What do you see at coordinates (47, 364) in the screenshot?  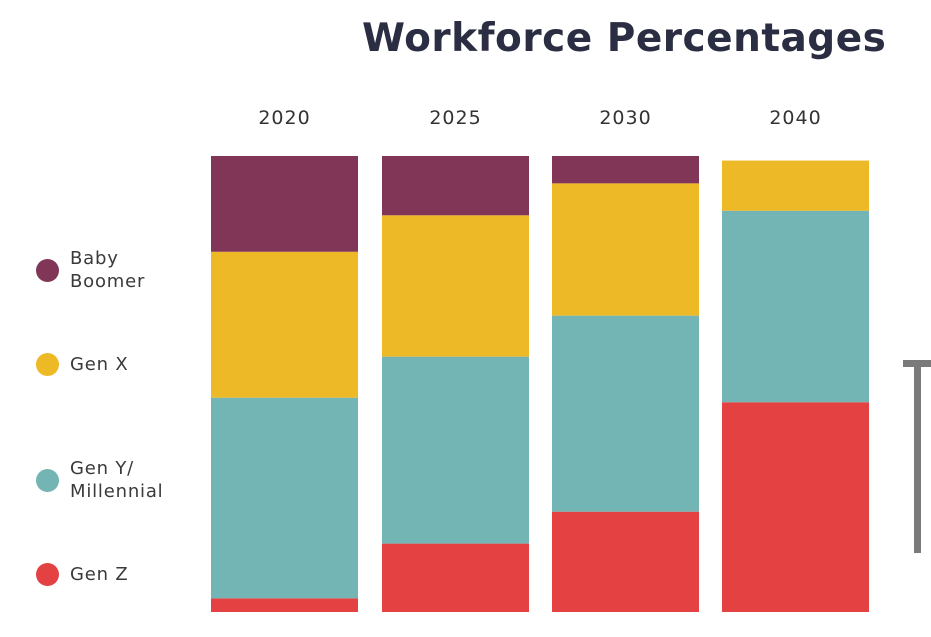 I see `legend-swatch-gen-x` at bounding box center [47, 364].